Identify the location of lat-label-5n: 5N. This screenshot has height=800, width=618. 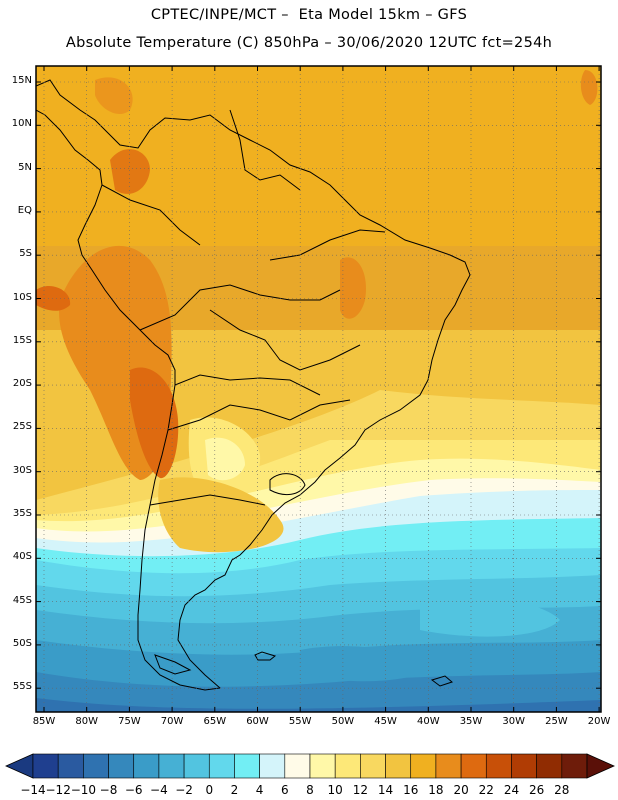
(25, 167).